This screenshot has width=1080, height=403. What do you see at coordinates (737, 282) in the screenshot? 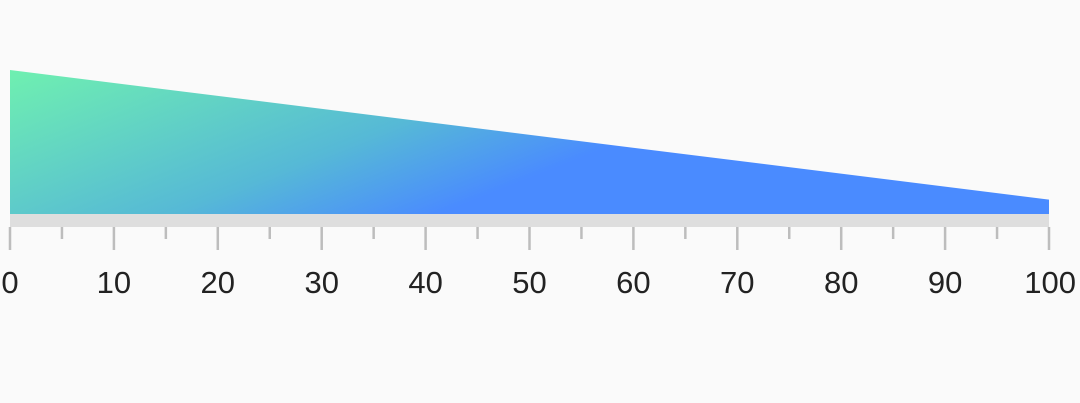
I see `tick-label: 70` at bounding box center [737, 282].